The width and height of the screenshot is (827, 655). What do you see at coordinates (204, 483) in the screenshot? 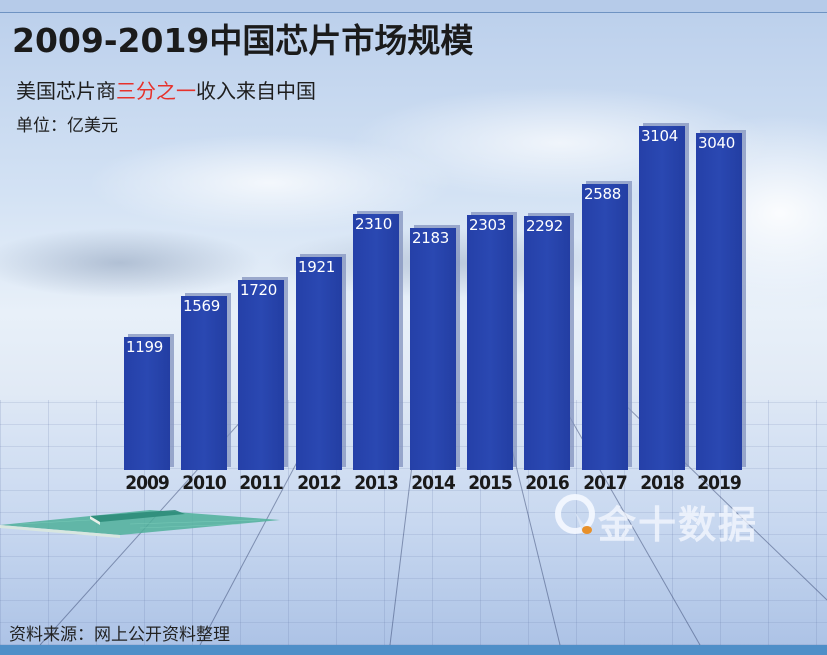
I see `x-axis-label: 2010` at bounding box center [204, 483].